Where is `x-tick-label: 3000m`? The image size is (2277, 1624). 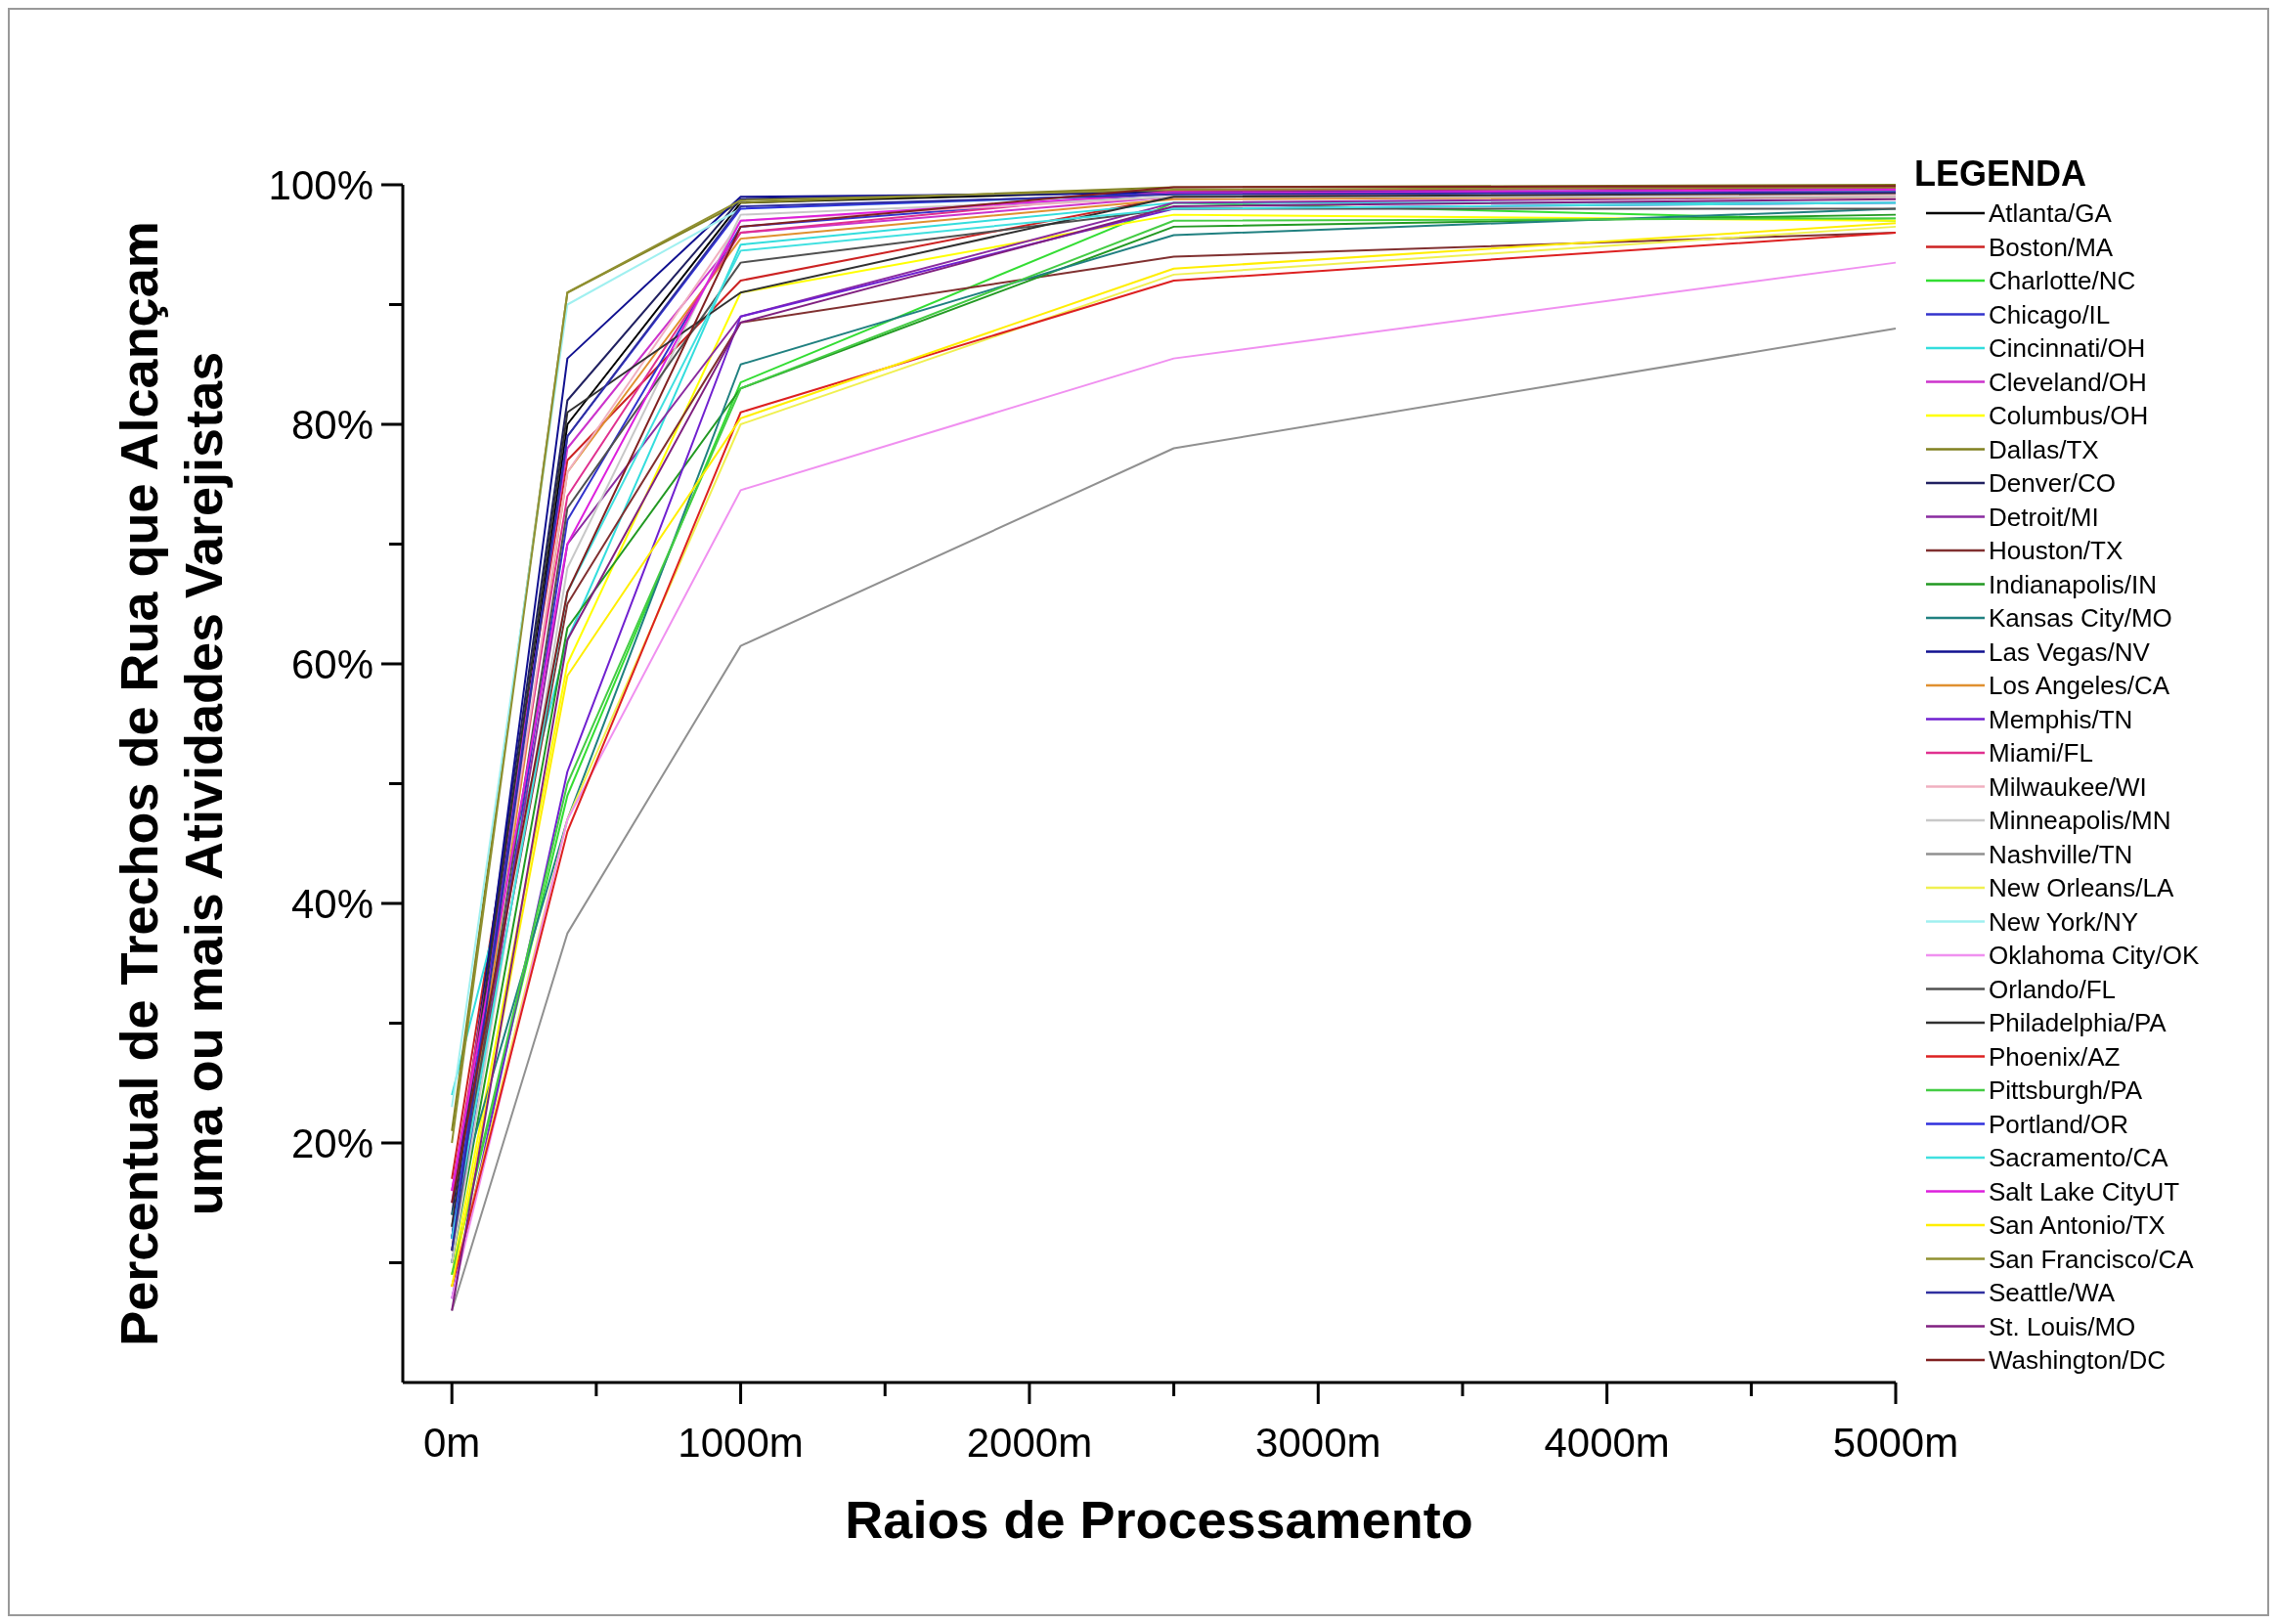
x-tick-label: 3000m is located at coordinates (1318, 1443).